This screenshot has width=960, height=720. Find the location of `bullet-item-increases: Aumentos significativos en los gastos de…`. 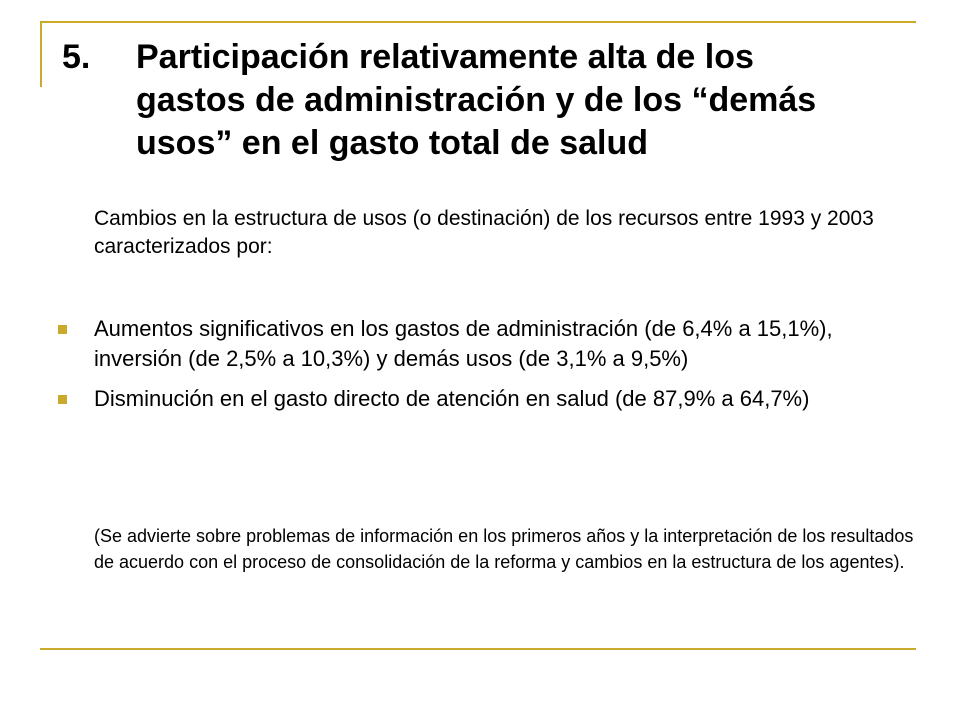

bullet-item-increases: Aumentos significativos en los gastos de… is located at coordinates (483, 344).